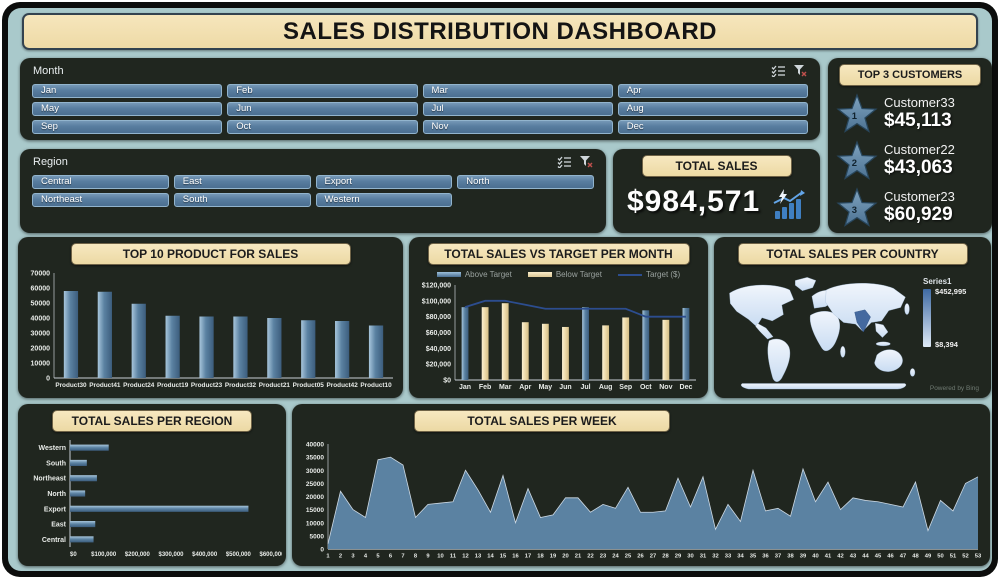 This screenshot has height=579, width=1000. I want to click on svg-text: 42, so click(840, 557).